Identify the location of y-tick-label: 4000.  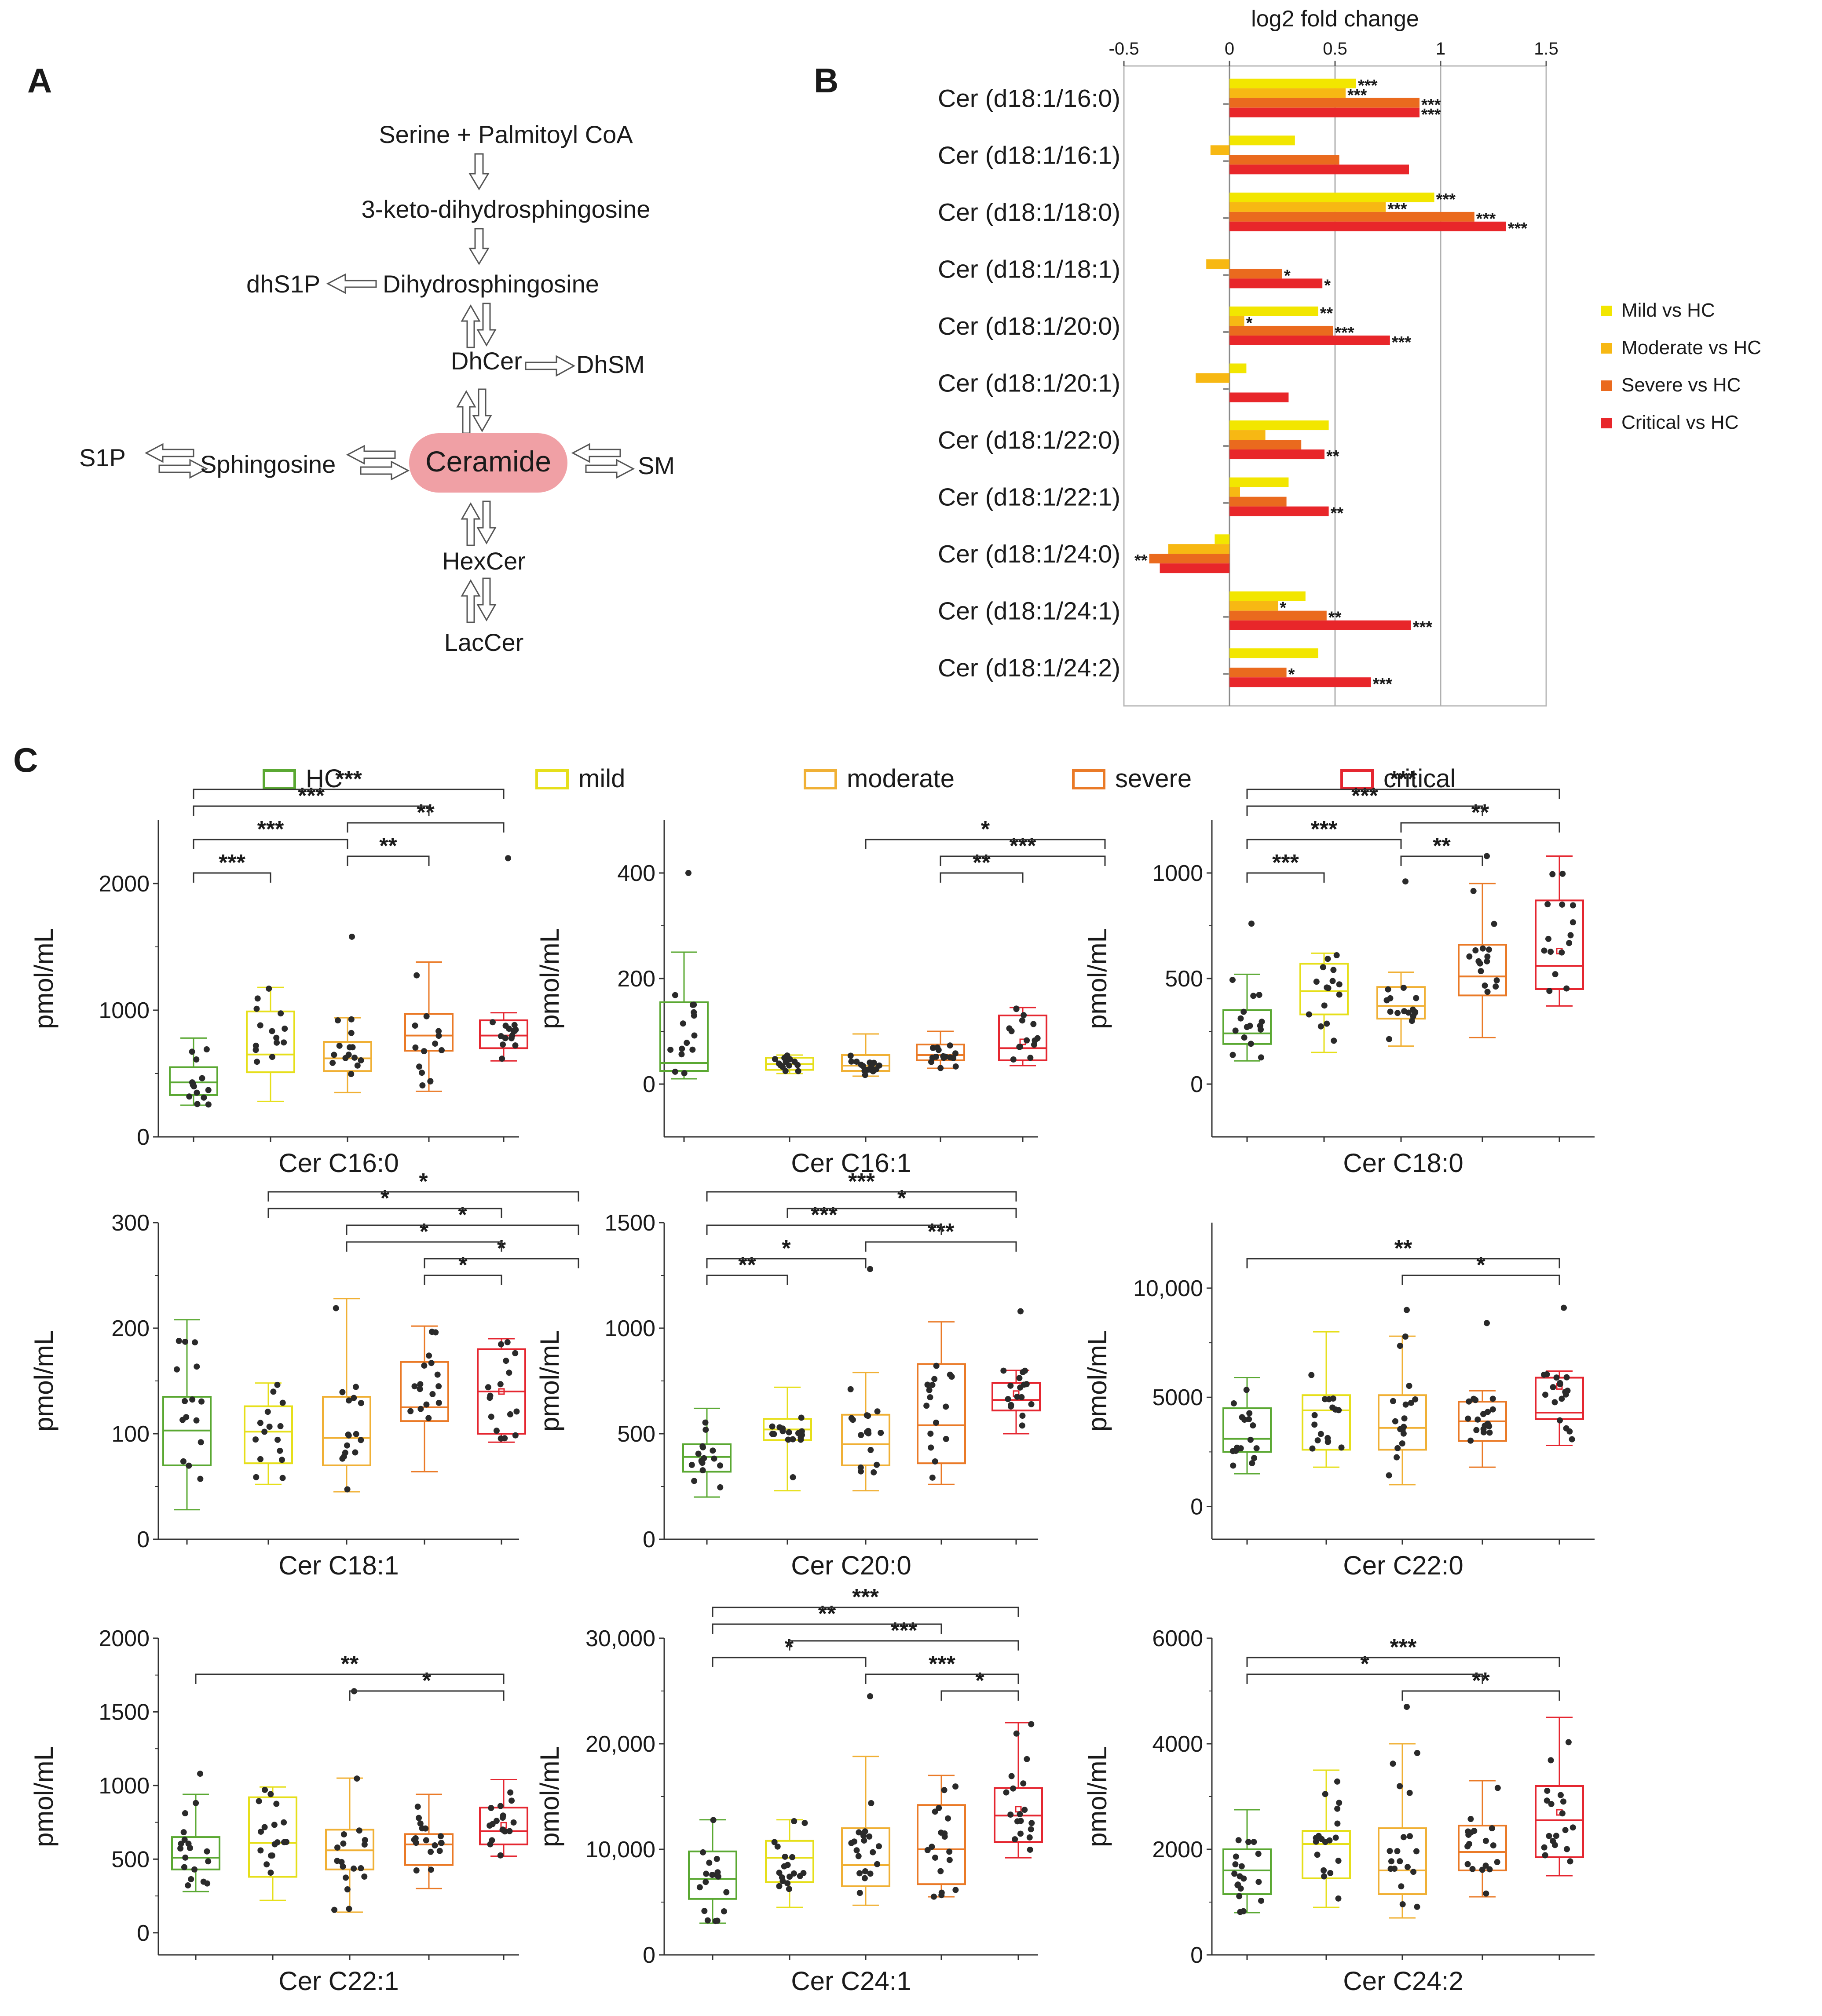
(1177, 1744).